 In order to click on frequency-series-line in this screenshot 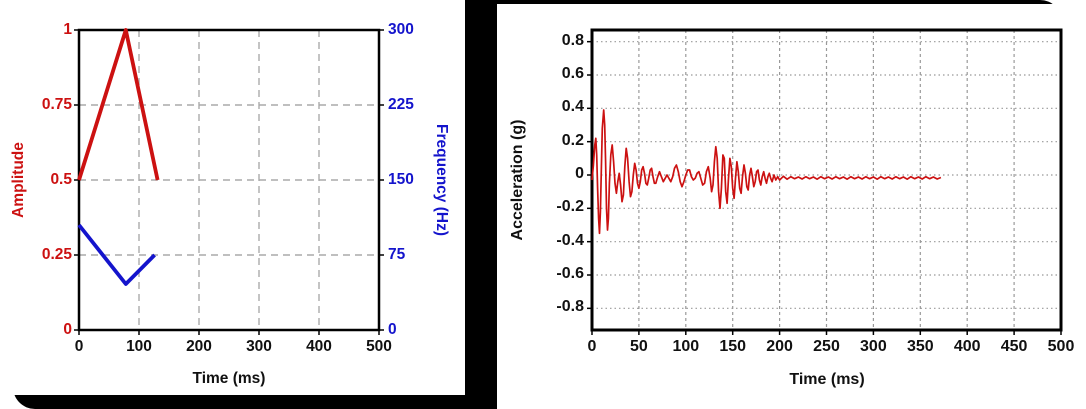, I will do `click(116, 254)`.